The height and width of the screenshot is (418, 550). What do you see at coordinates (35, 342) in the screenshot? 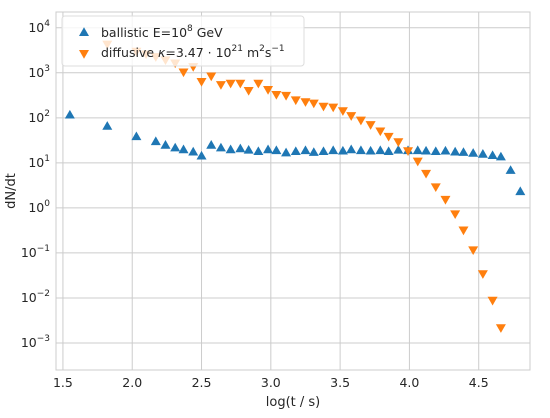
I see `y-tick-label: 10⁻³` at bounding box center [35, 342].